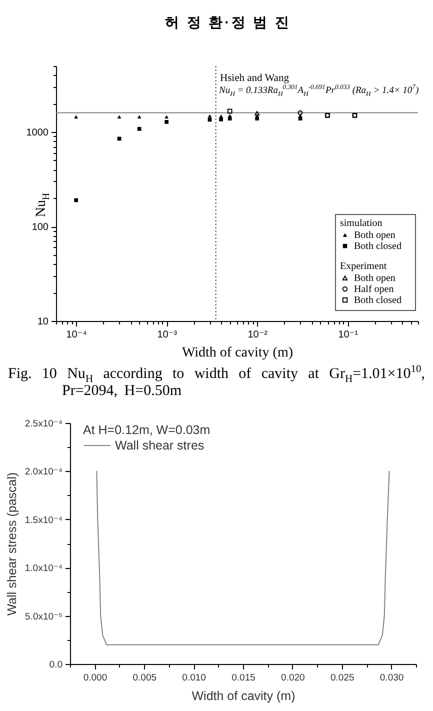  I want to click on legend-title: simulation, so click(361, 223).